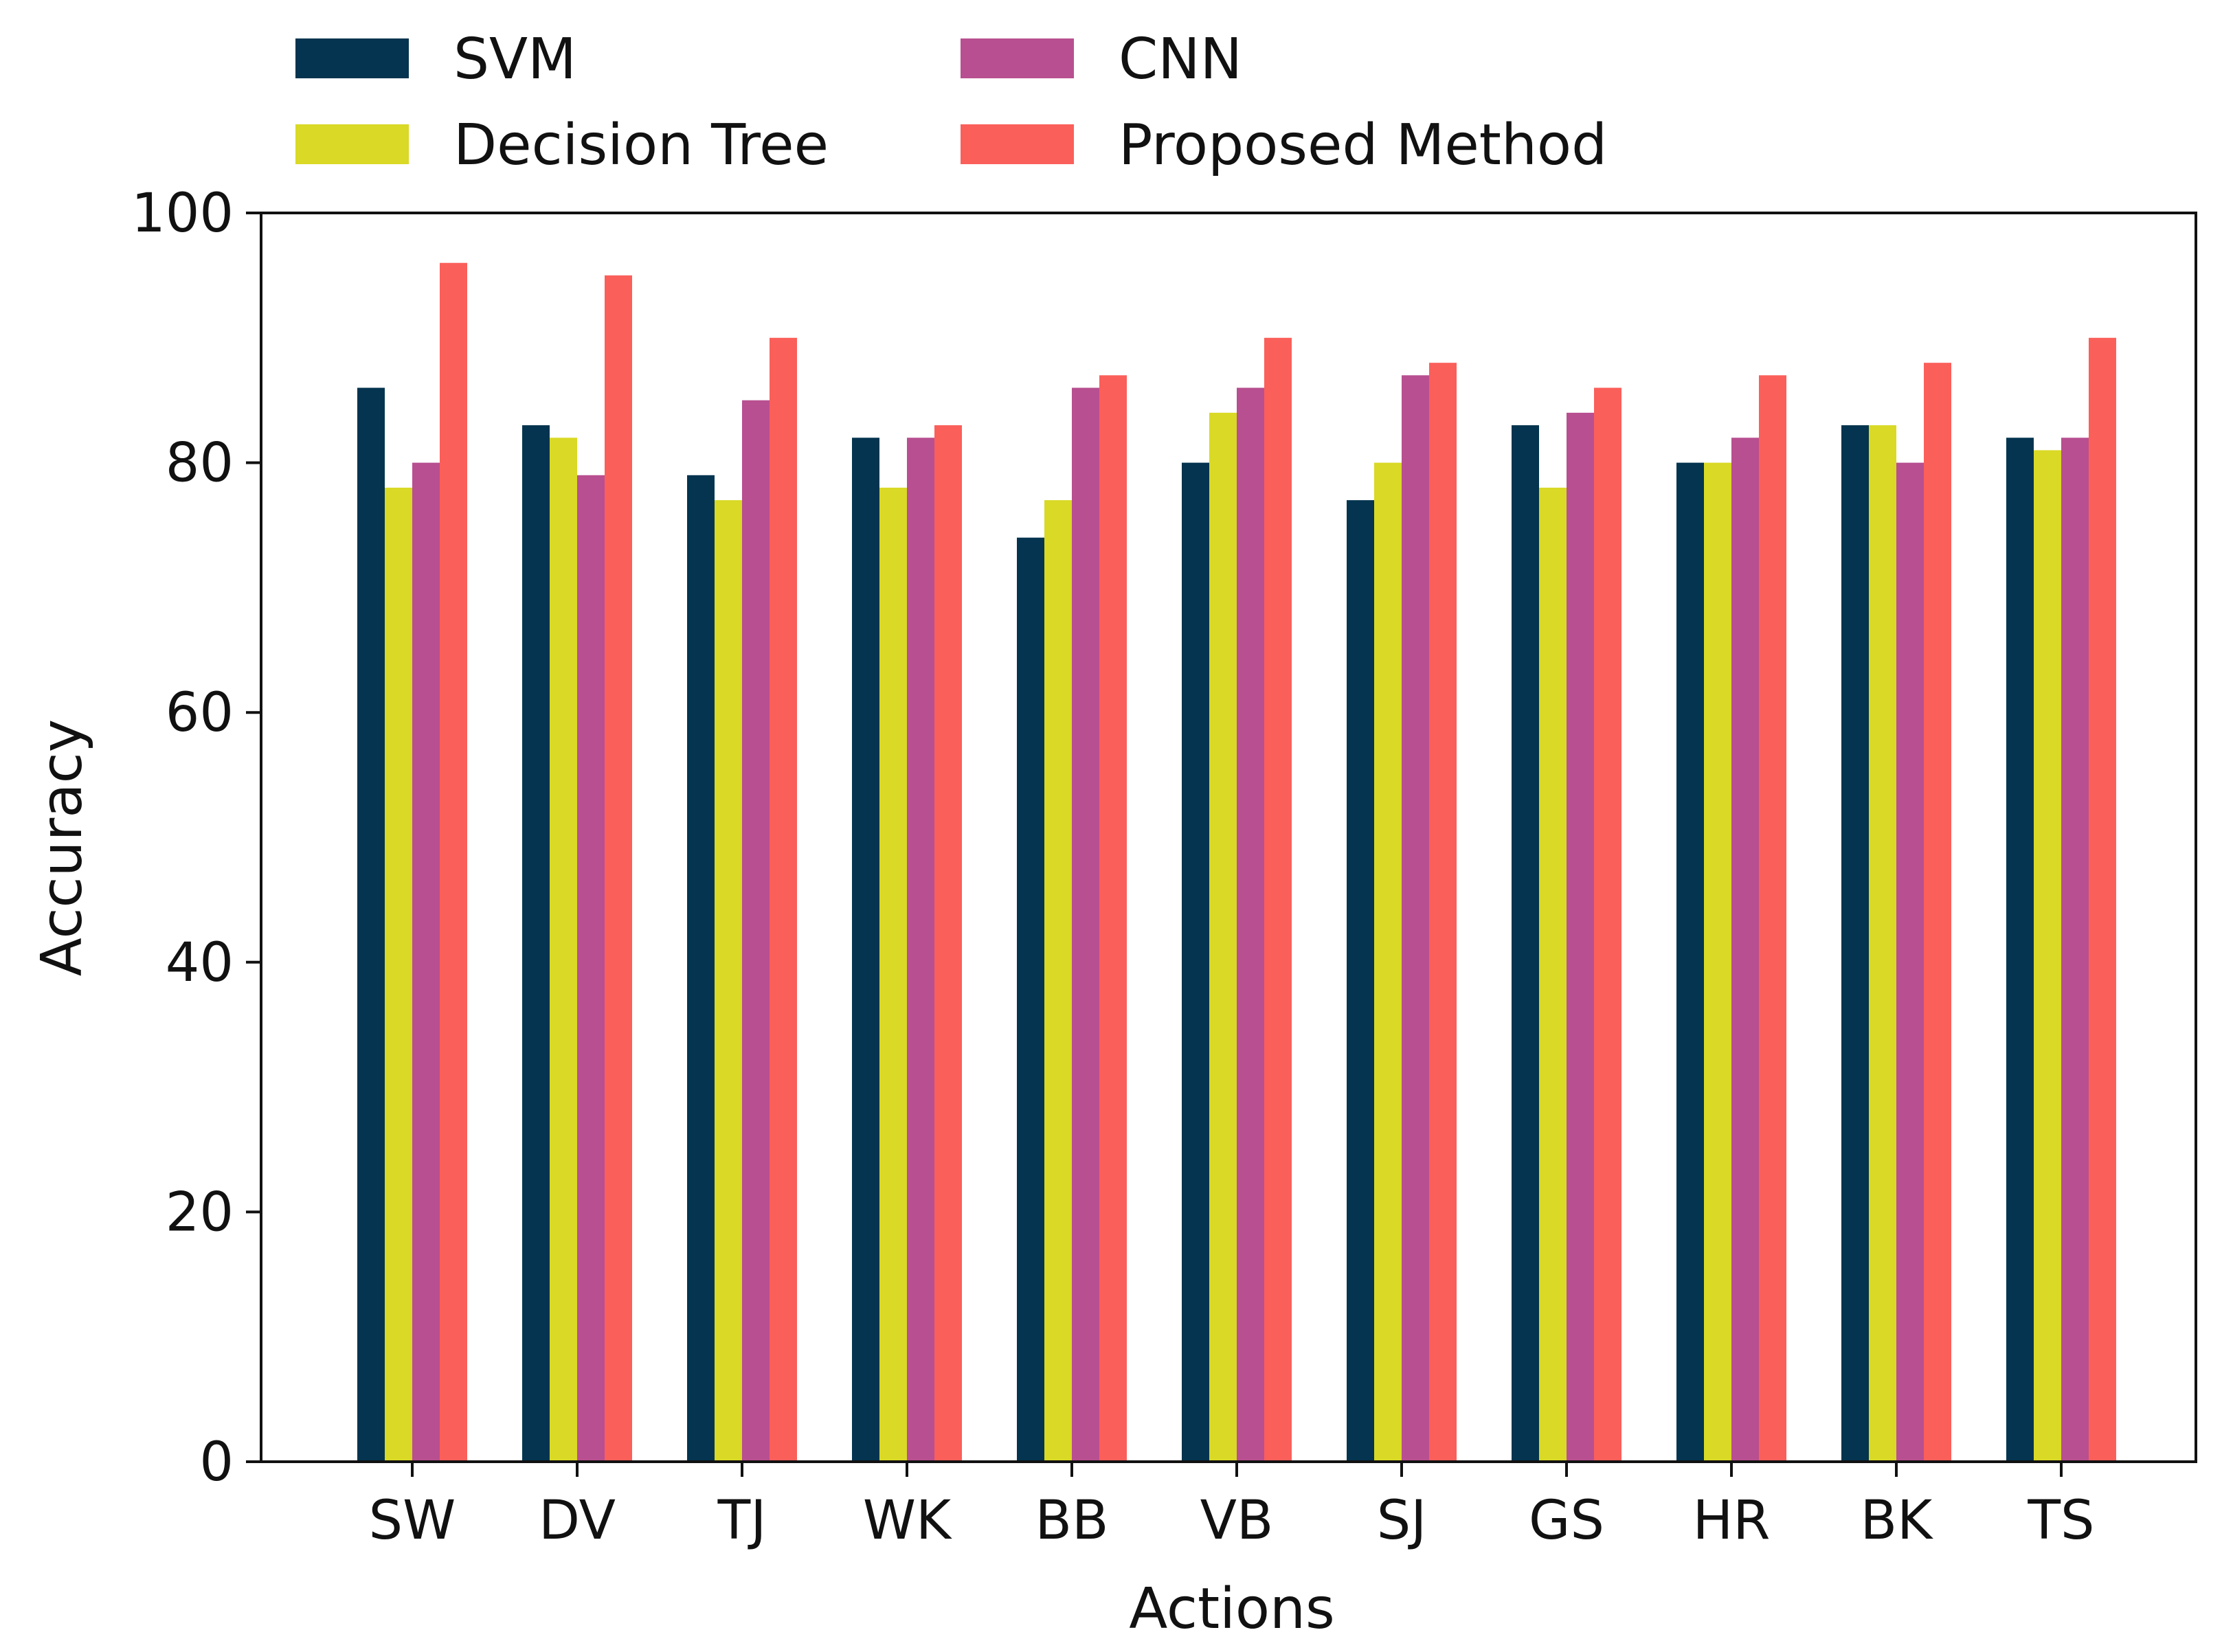 The width and height of the screenshot is (2222, 1652). What do you see at coordinates (641, 145) in the screenshot?
I see `legend-label-decision-tree: Decision Tree` at bounding box center [641, 145].